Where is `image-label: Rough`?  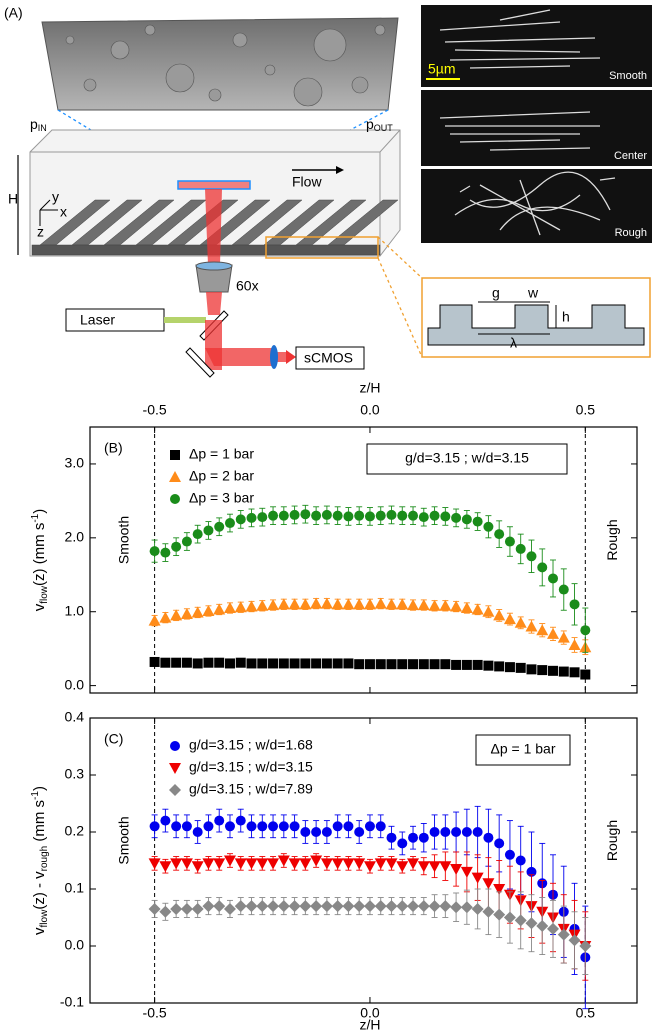
image-label: Rough is located at coordinates (631, 233).